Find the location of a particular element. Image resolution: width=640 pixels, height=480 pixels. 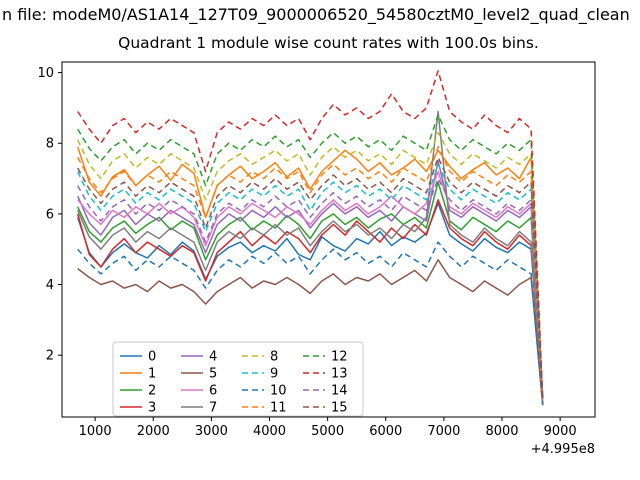

y-tick-label: 6 is located at coordinates (50, 214).